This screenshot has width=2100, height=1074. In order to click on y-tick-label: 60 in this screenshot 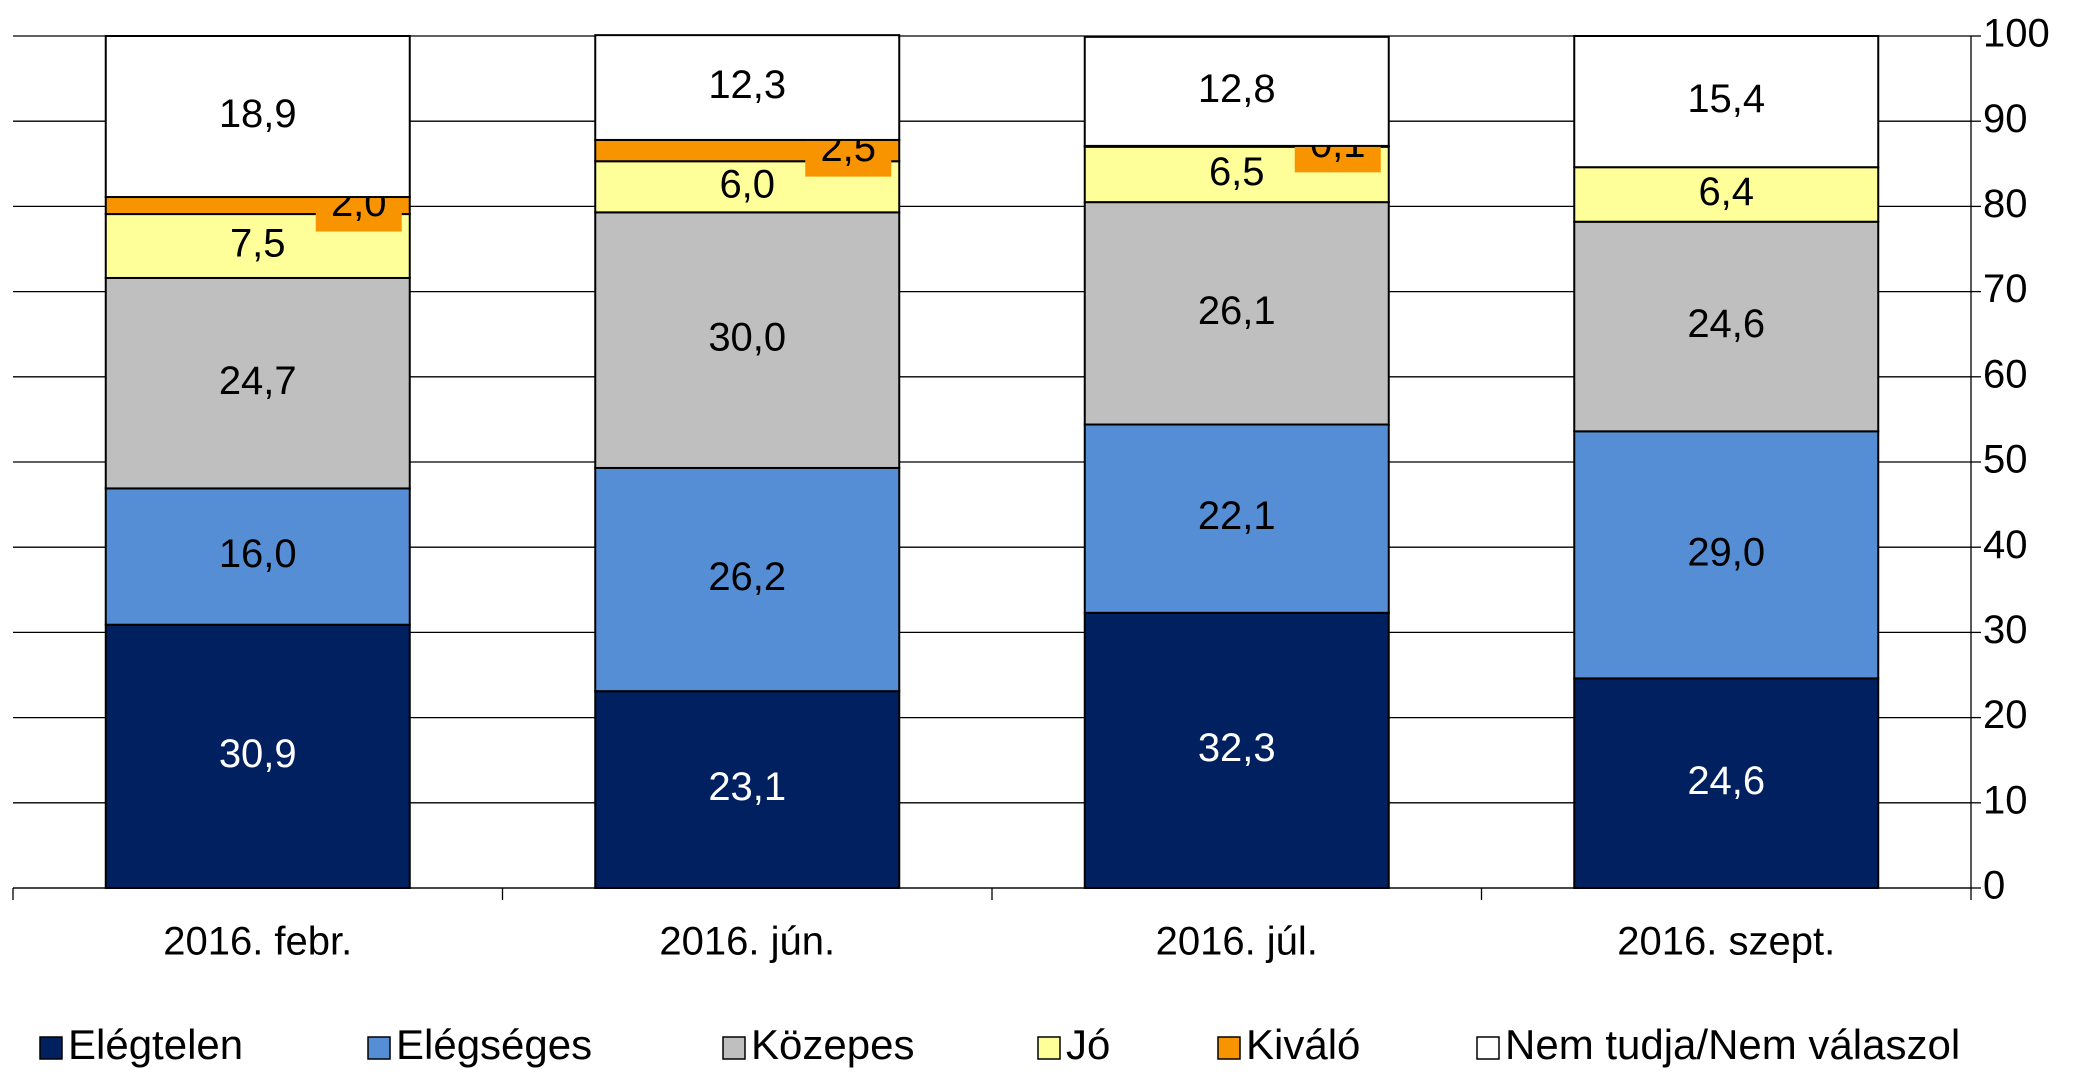, I will do `click(2005, 374)`.